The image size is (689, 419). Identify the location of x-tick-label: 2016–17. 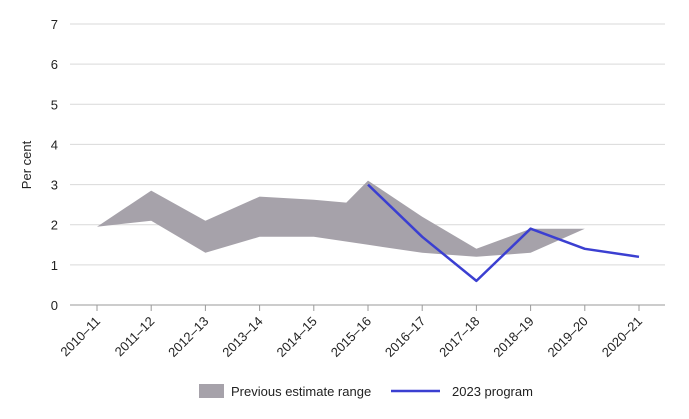
(405, 337).